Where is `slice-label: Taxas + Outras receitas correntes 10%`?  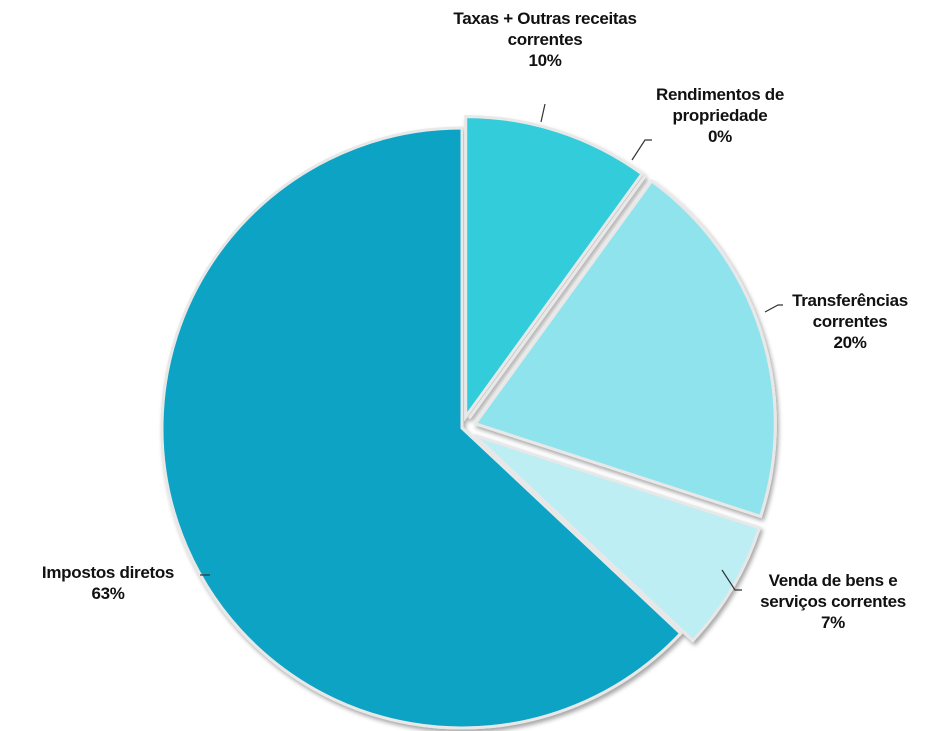 slice-label: Taxas + Outras receitas correntes 10% is located at coordinates (545, 39).